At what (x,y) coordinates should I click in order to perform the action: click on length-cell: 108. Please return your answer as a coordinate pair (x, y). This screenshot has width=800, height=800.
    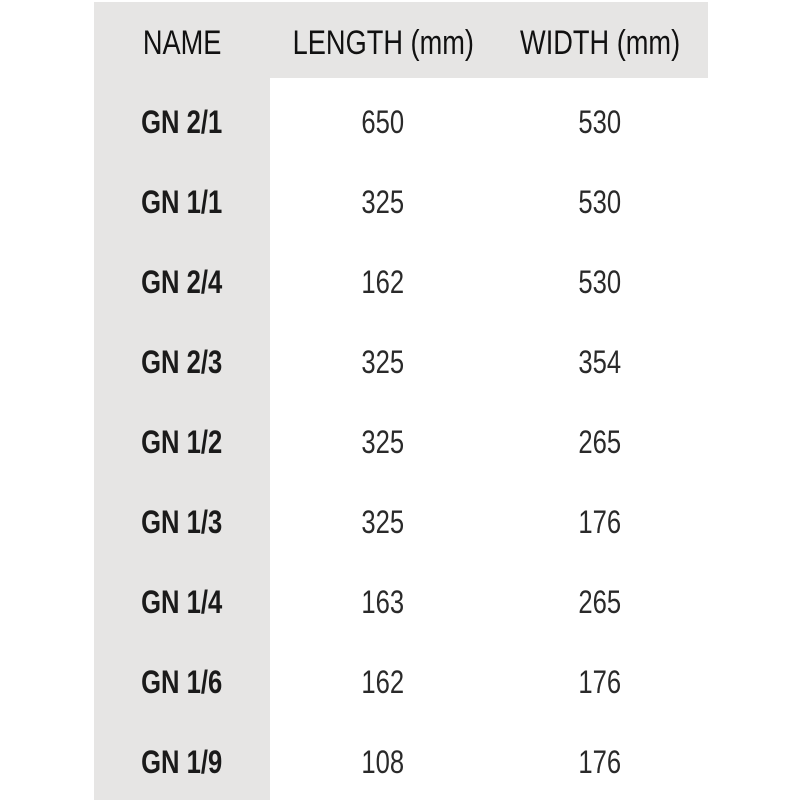
    Looking at the image, I should click on (383, 762).